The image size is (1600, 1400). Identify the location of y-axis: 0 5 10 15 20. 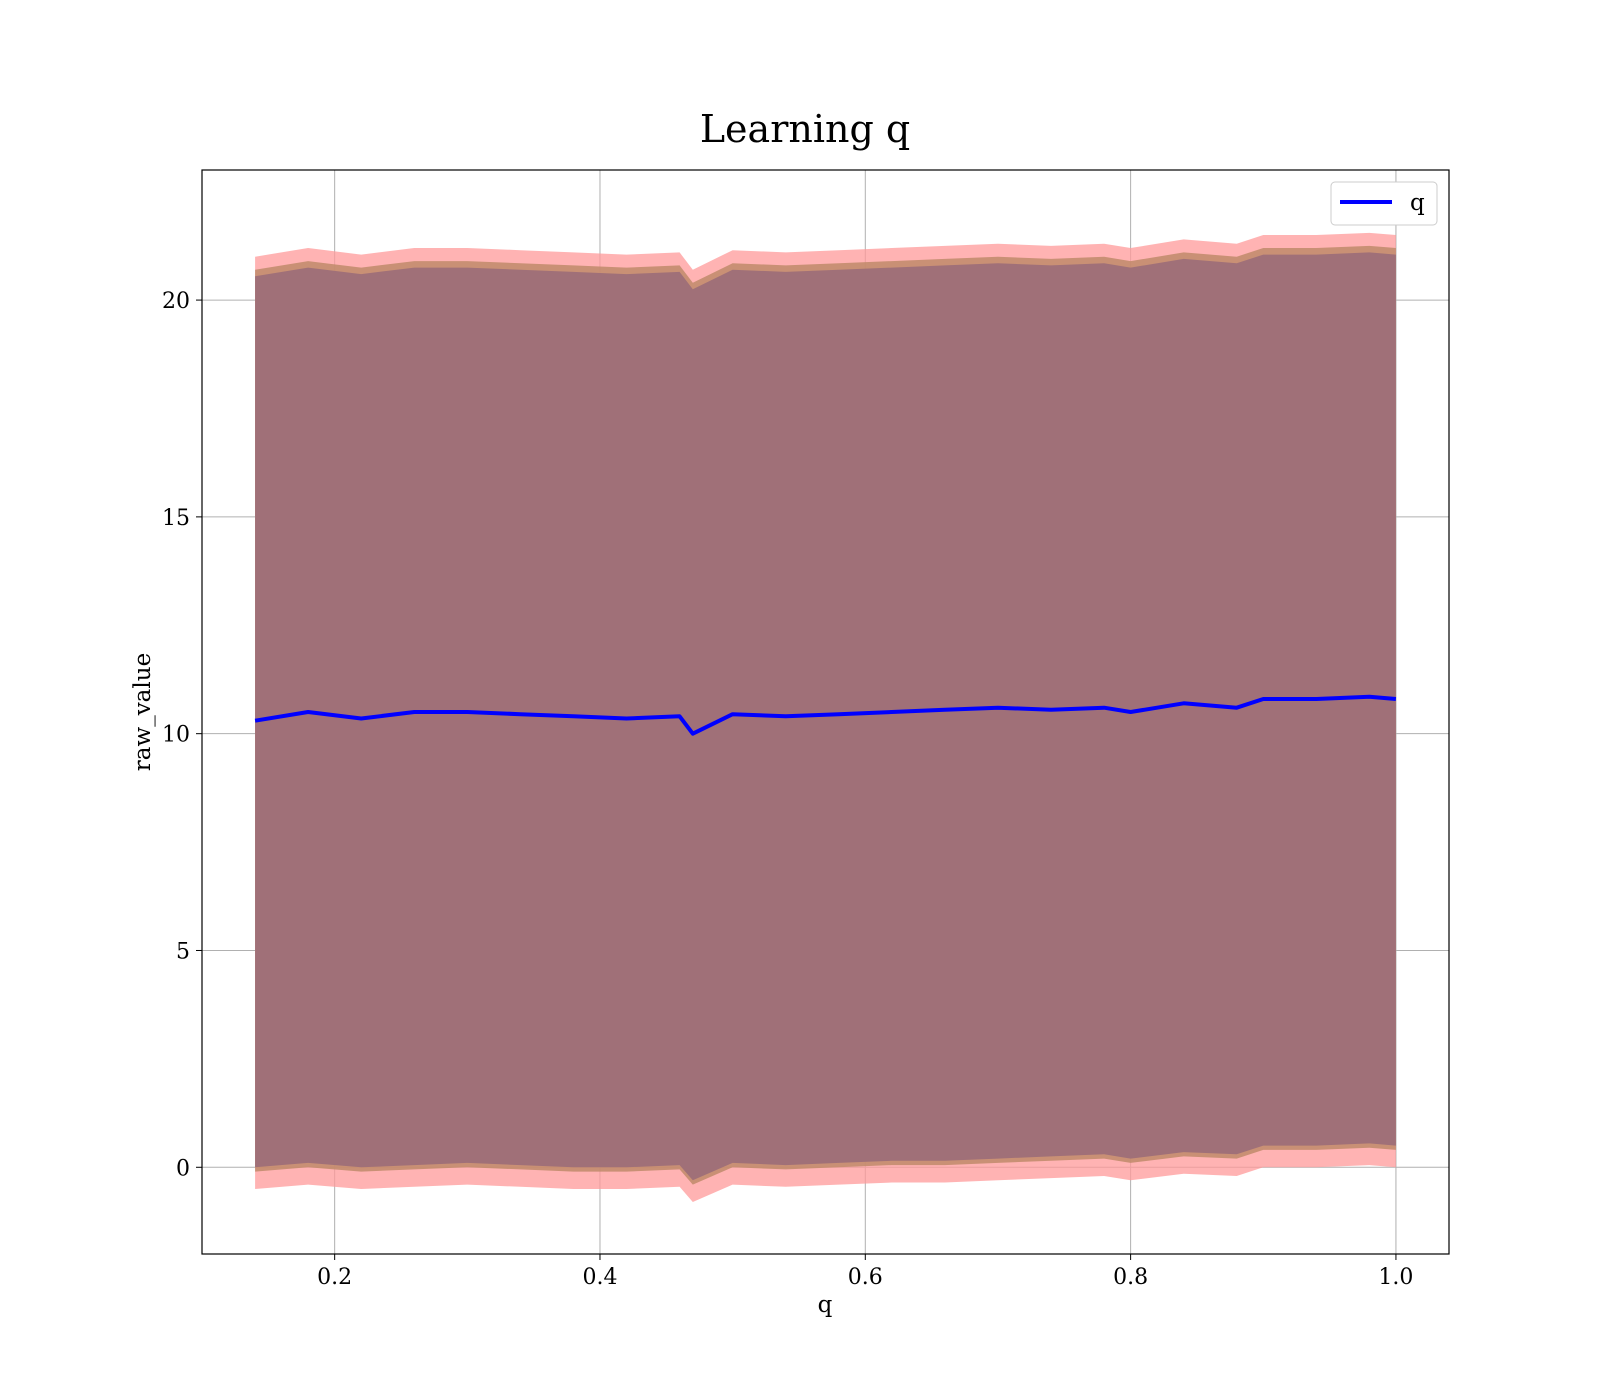
(182, 735).